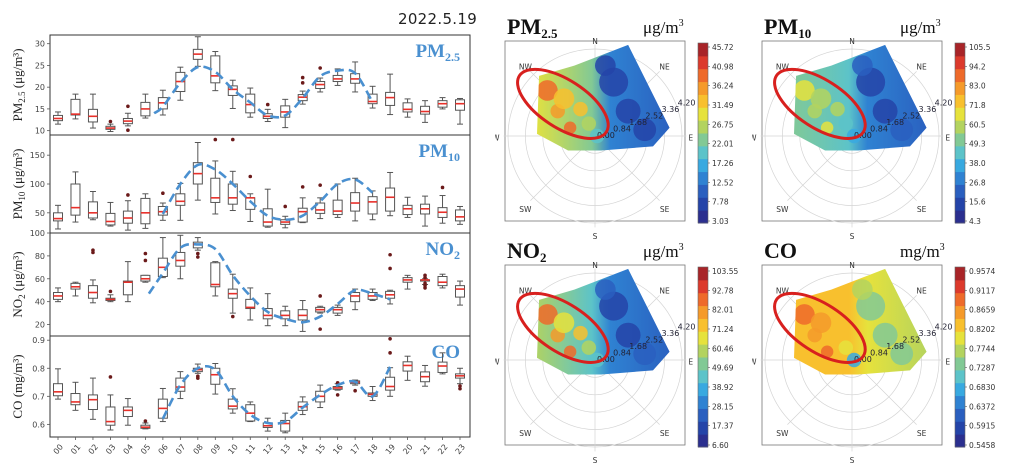 The height and width of the screenshot is (470, 1009). Describe the element at coordinates (595, 265) in the screenshot. I see `direction-label-n: N` at that location.